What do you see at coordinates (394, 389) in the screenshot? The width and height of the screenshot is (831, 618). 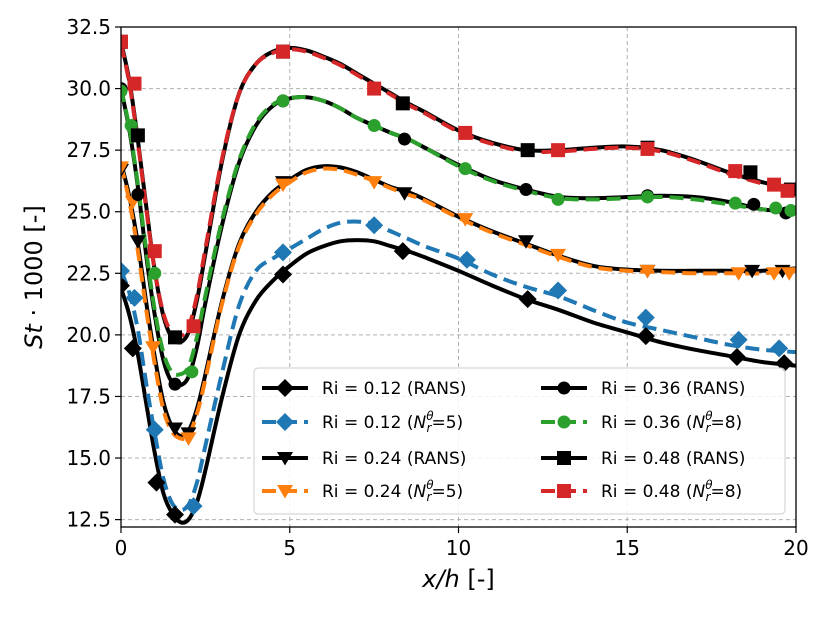 I see `legend-entry: Ri = 0.12 (RANS)` at bounding box center [394, 389].